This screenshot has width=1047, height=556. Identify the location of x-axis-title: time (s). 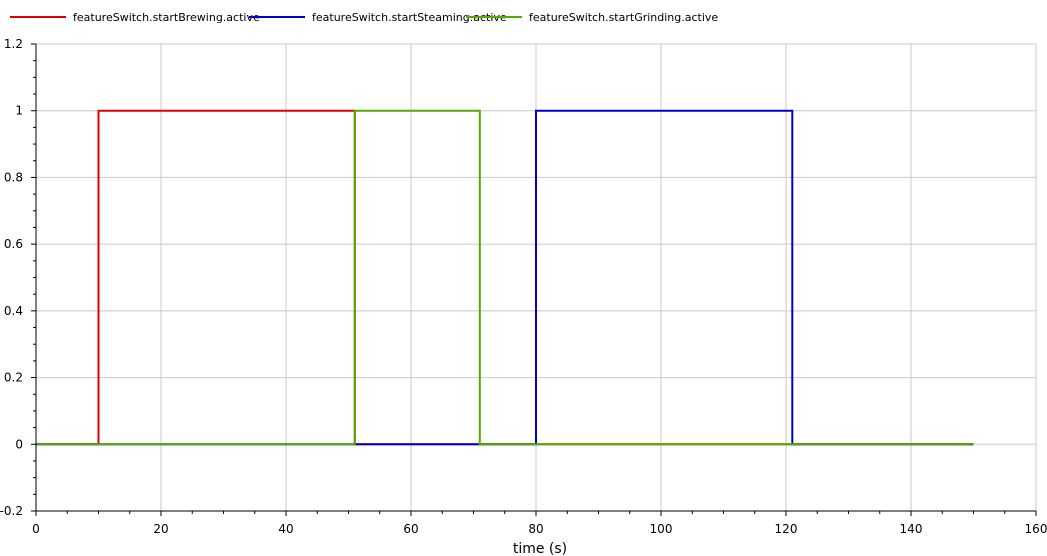
(540, 548).